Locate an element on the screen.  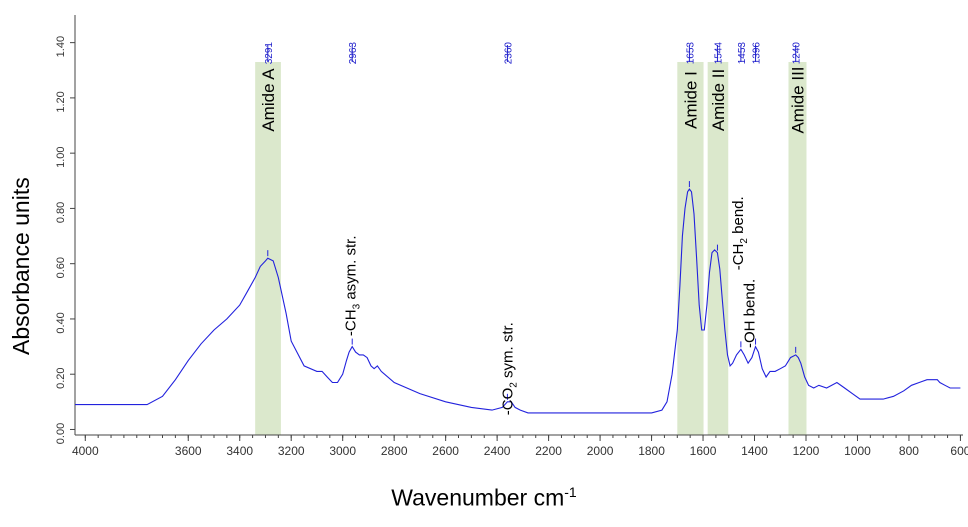
annotation-0-sub: 3 is located at coordinates (357, 306).